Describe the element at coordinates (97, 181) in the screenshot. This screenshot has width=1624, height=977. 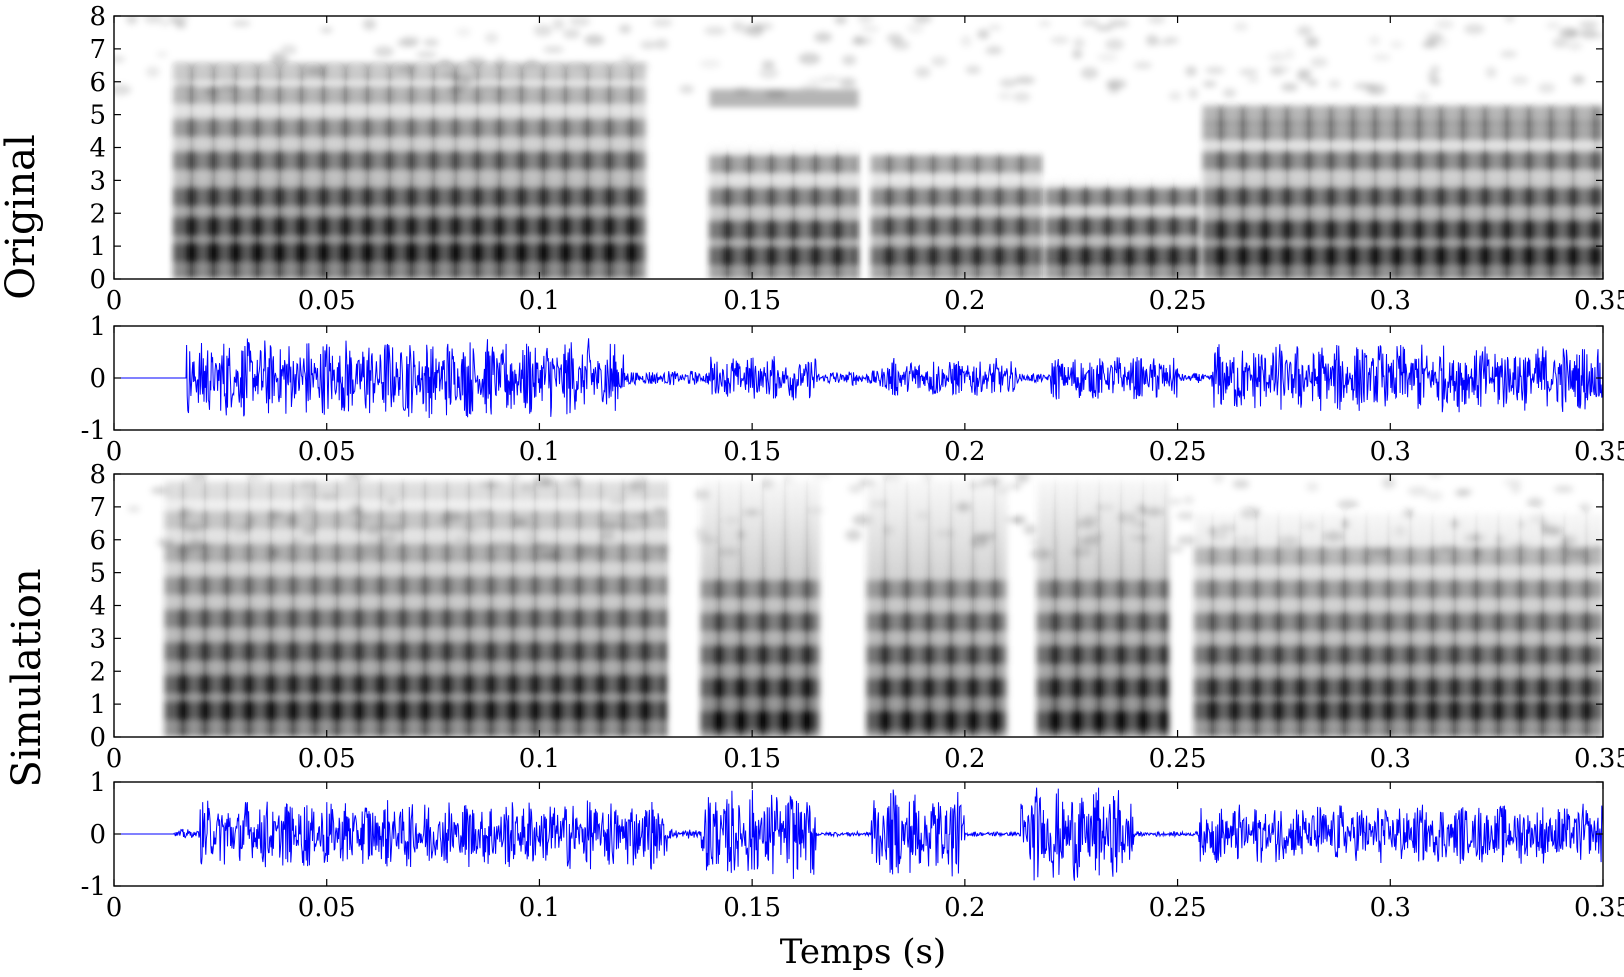
I see `spectrogram-original-ytick-label: 3` at that location.